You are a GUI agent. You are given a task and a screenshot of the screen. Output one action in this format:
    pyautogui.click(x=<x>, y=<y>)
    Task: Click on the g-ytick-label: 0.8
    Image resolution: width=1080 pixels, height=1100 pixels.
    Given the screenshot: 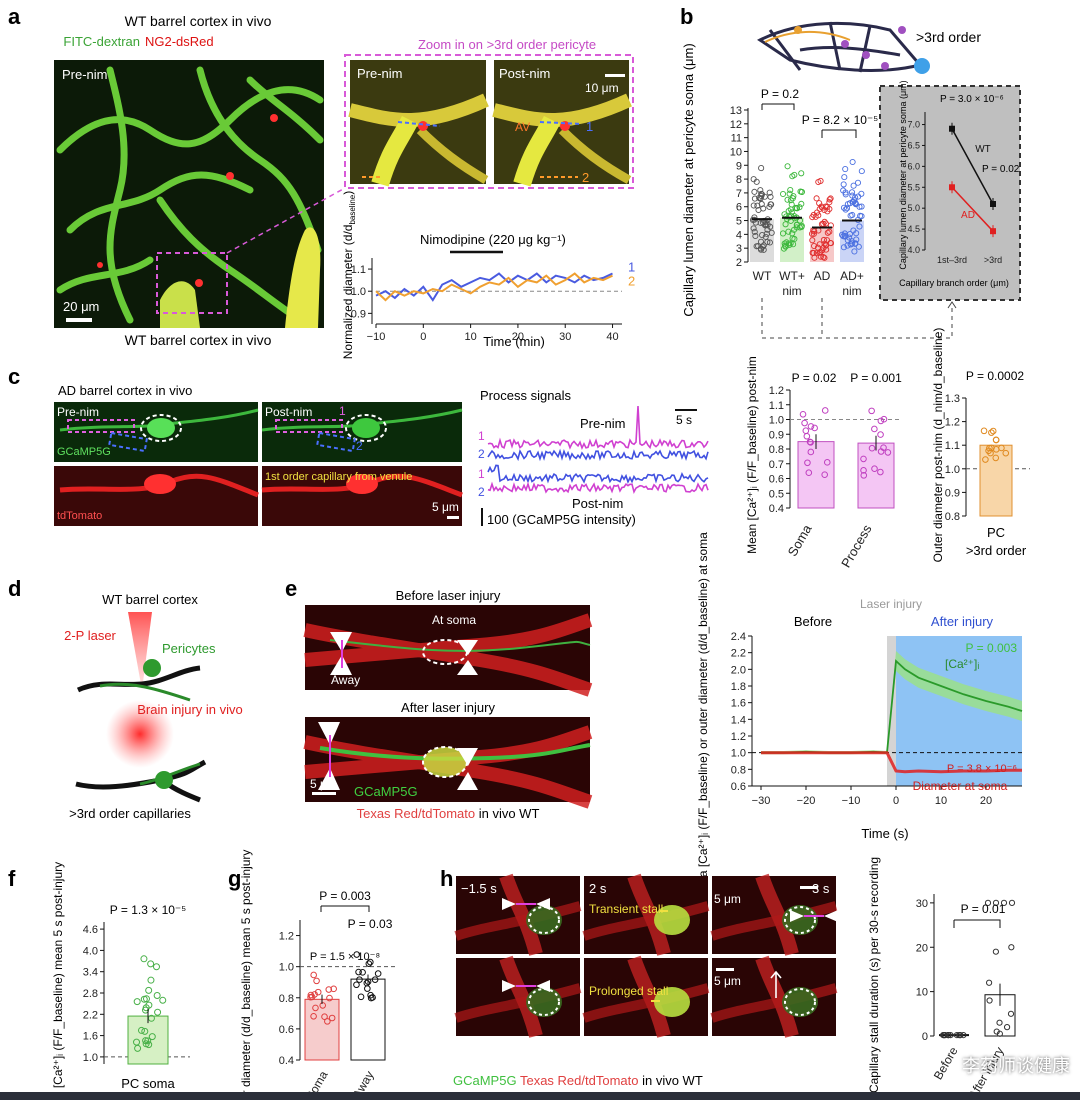 What is the action you would take?
    pyautogui.click(x=286, y=999)
    